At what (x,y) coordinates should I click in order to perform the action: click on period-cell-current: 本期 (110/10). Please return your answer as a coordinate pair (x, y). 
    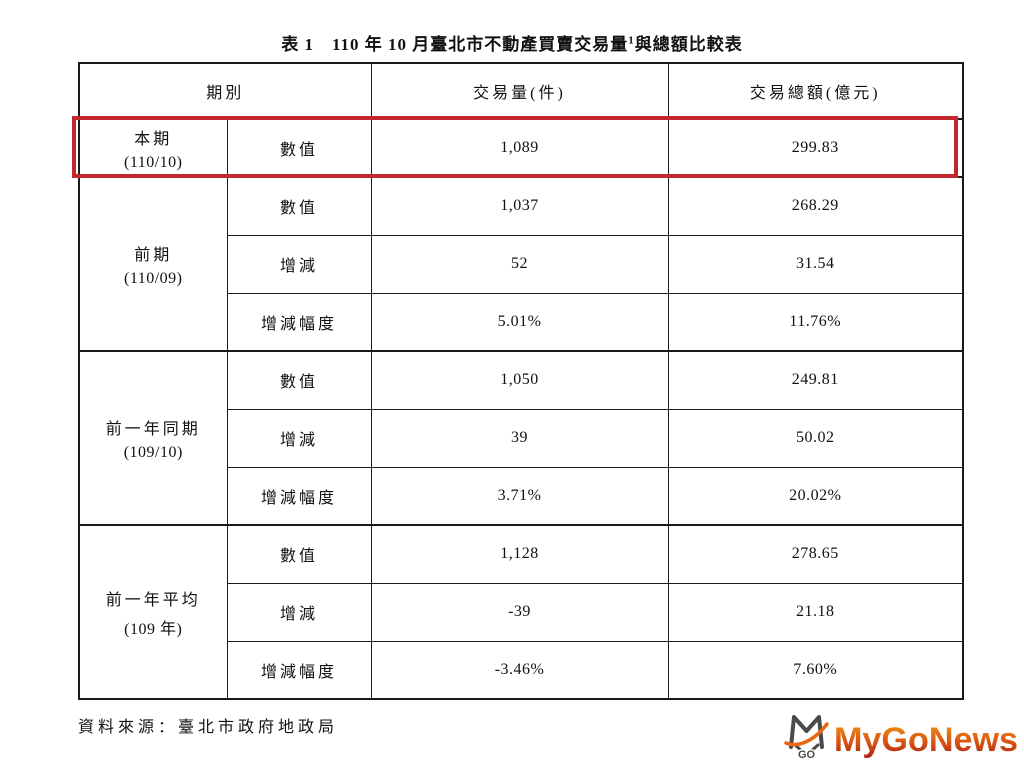
    Looking at the image, I should click on (153, 148).